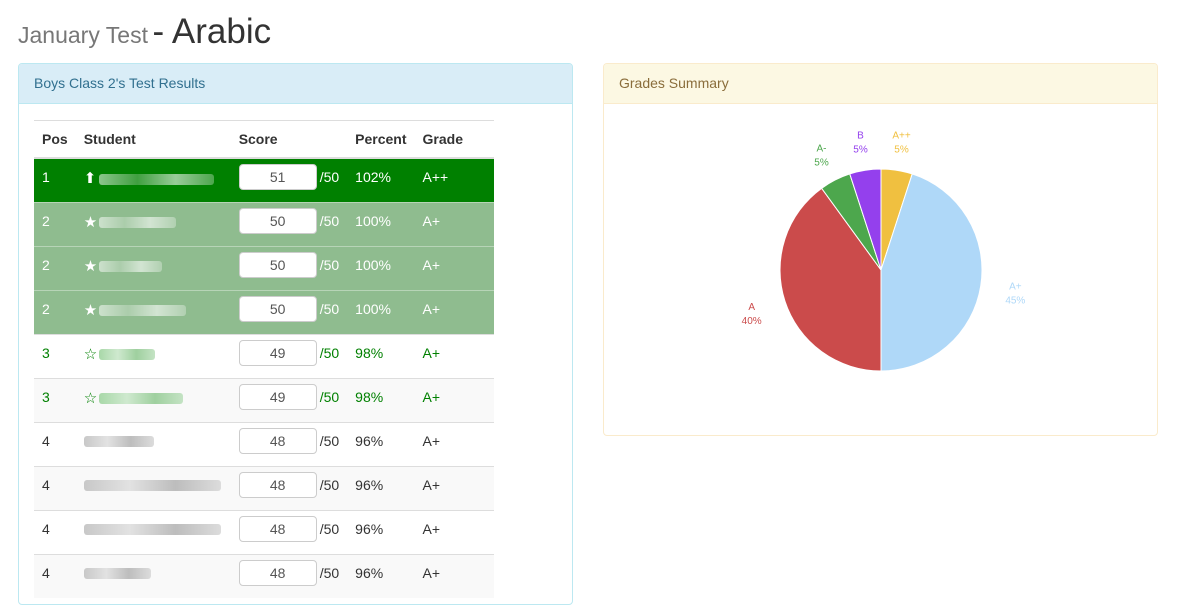 The height and width of the screenshot is (605, 1177). What do you see at coordinates (931, 272) in the screenshot?
I see `pie-slice-aplus` at bounding box center [931, 272].